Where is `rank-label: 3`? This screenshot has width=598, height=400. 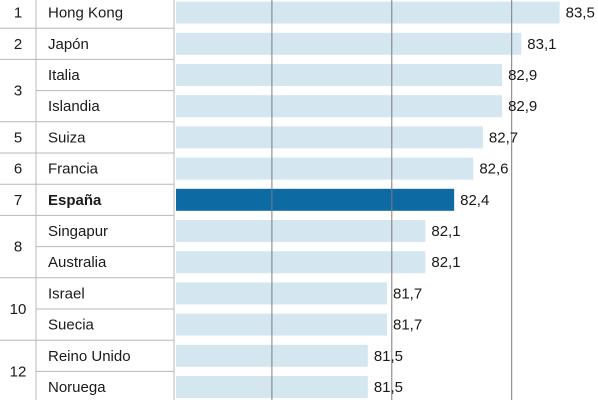
rank-label: 3 is located at coordinates (18, 91).